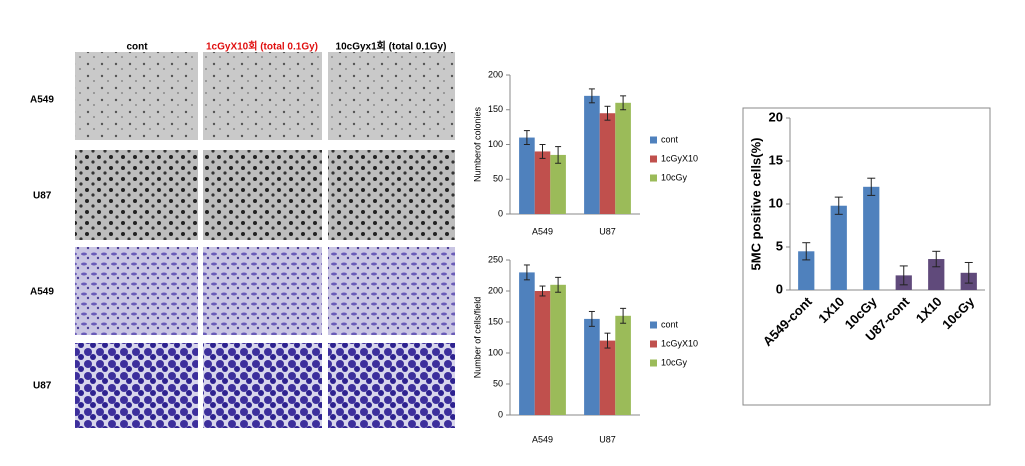 The image size is (1025, 466). What do you see at coordinates (958, 312) in the screenshot?
I see `x-tick-label: 10cGy` at bounding box center [958, 312].